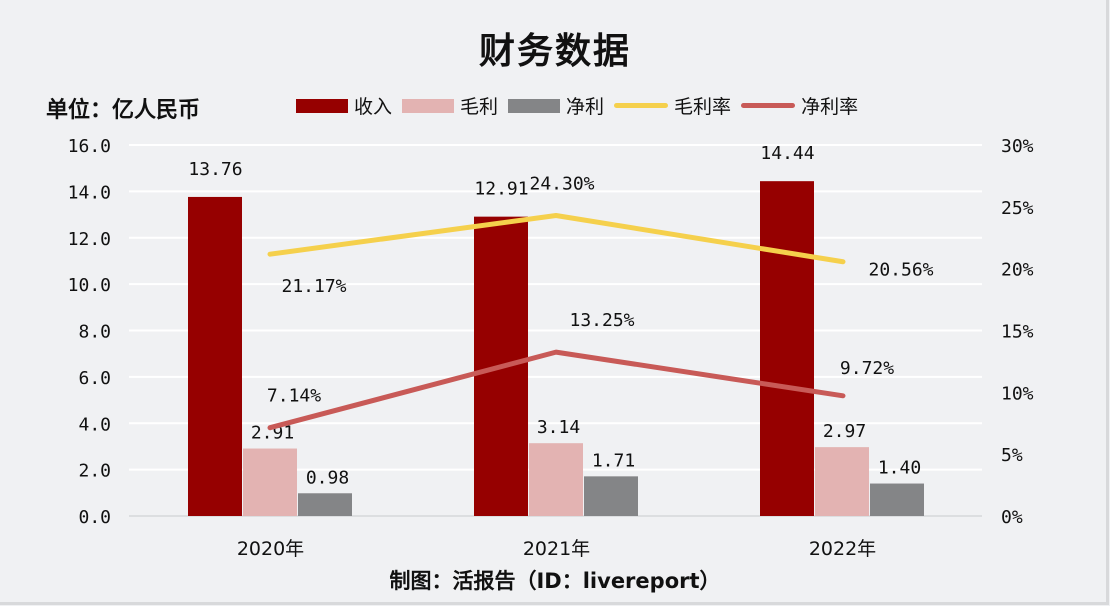  Describe the element at coordinates (373, 107) in the screenshot. I see `legend-label: 收入` at that location.